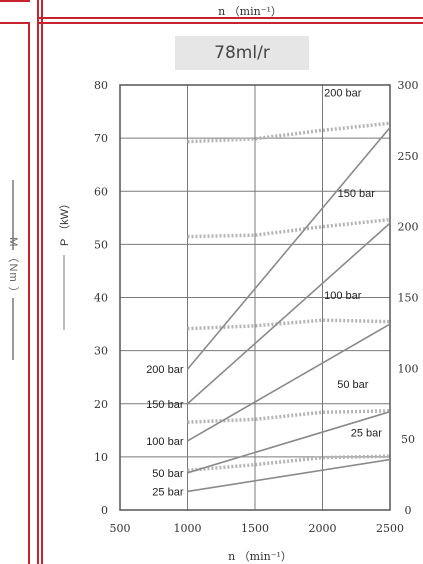  What do you see at coordinates (408, 156) in the screenshot?
I see `y-right-tick-label: 250` at bounding box center [408, 156].